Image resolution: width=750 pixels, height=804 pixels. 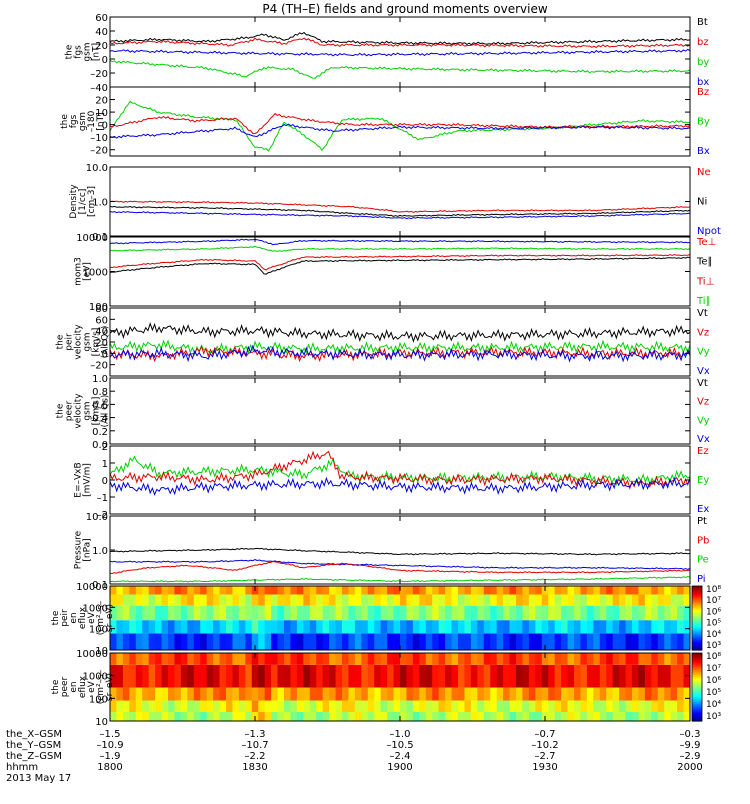 I want to click on series-line-red, so click(x=400, y=470).